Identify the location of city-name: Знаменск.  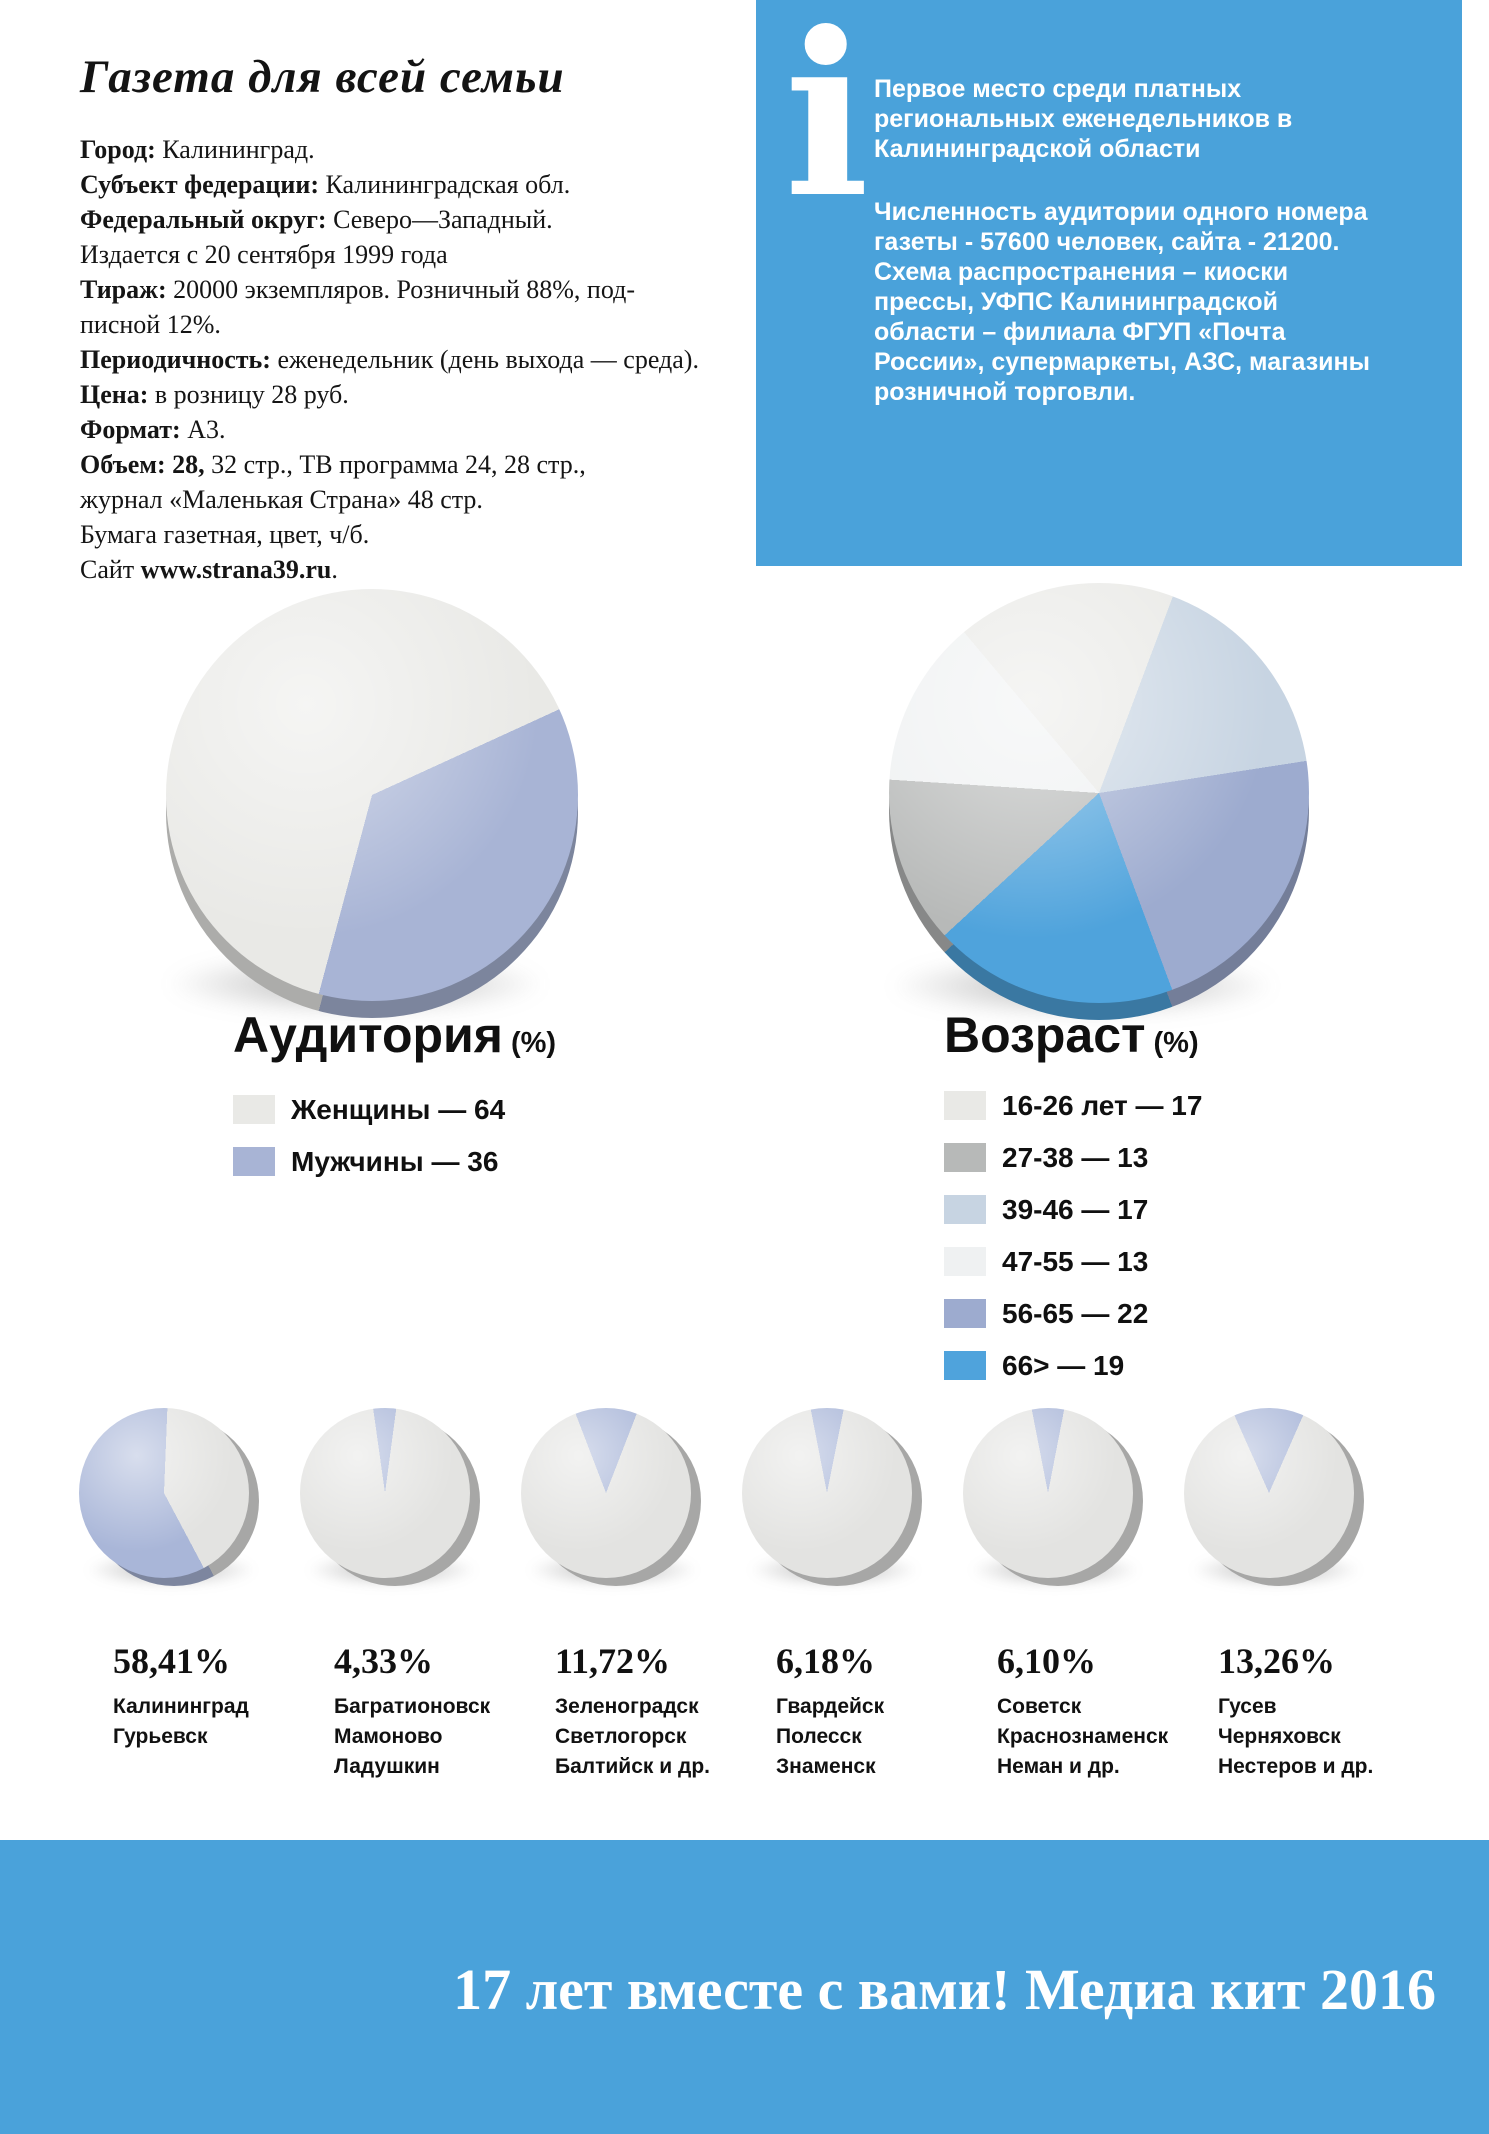
(826, 1766).